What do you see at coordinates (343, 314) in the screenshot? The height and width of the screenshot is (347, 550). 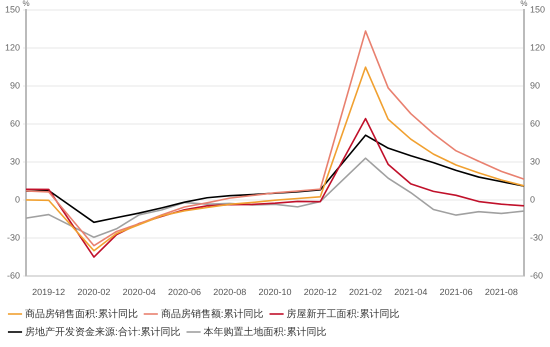 I see `legend-label: 房屋新开工面积:累计同比` at bounding box center [343, 314].